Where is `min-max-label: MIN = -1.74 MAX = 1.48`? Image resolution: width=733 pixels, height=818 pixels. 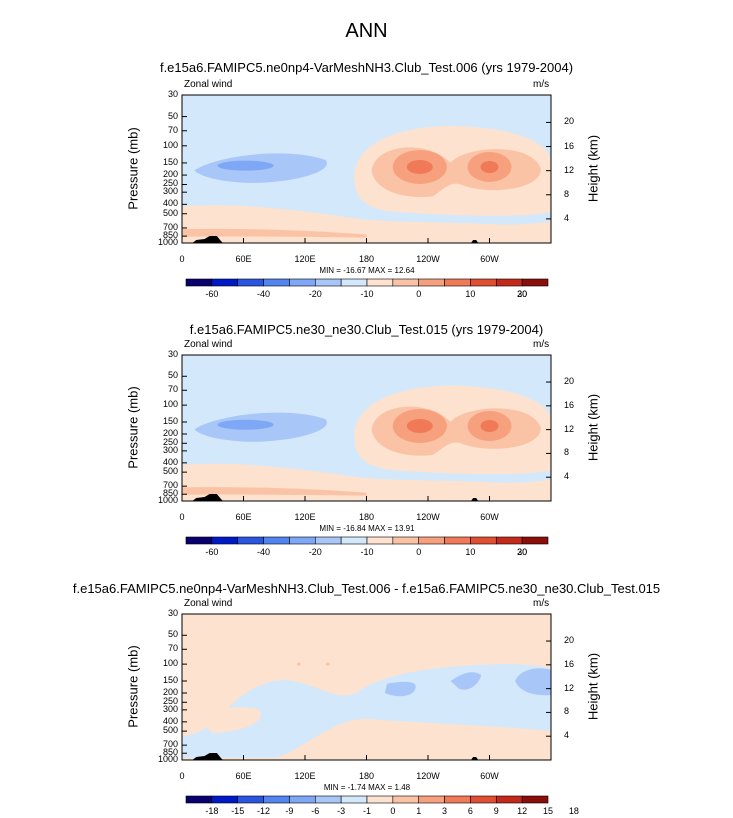
min-max-label: MIN = -1.74 MAX = 1.48 is located at coordinates (367, 787).